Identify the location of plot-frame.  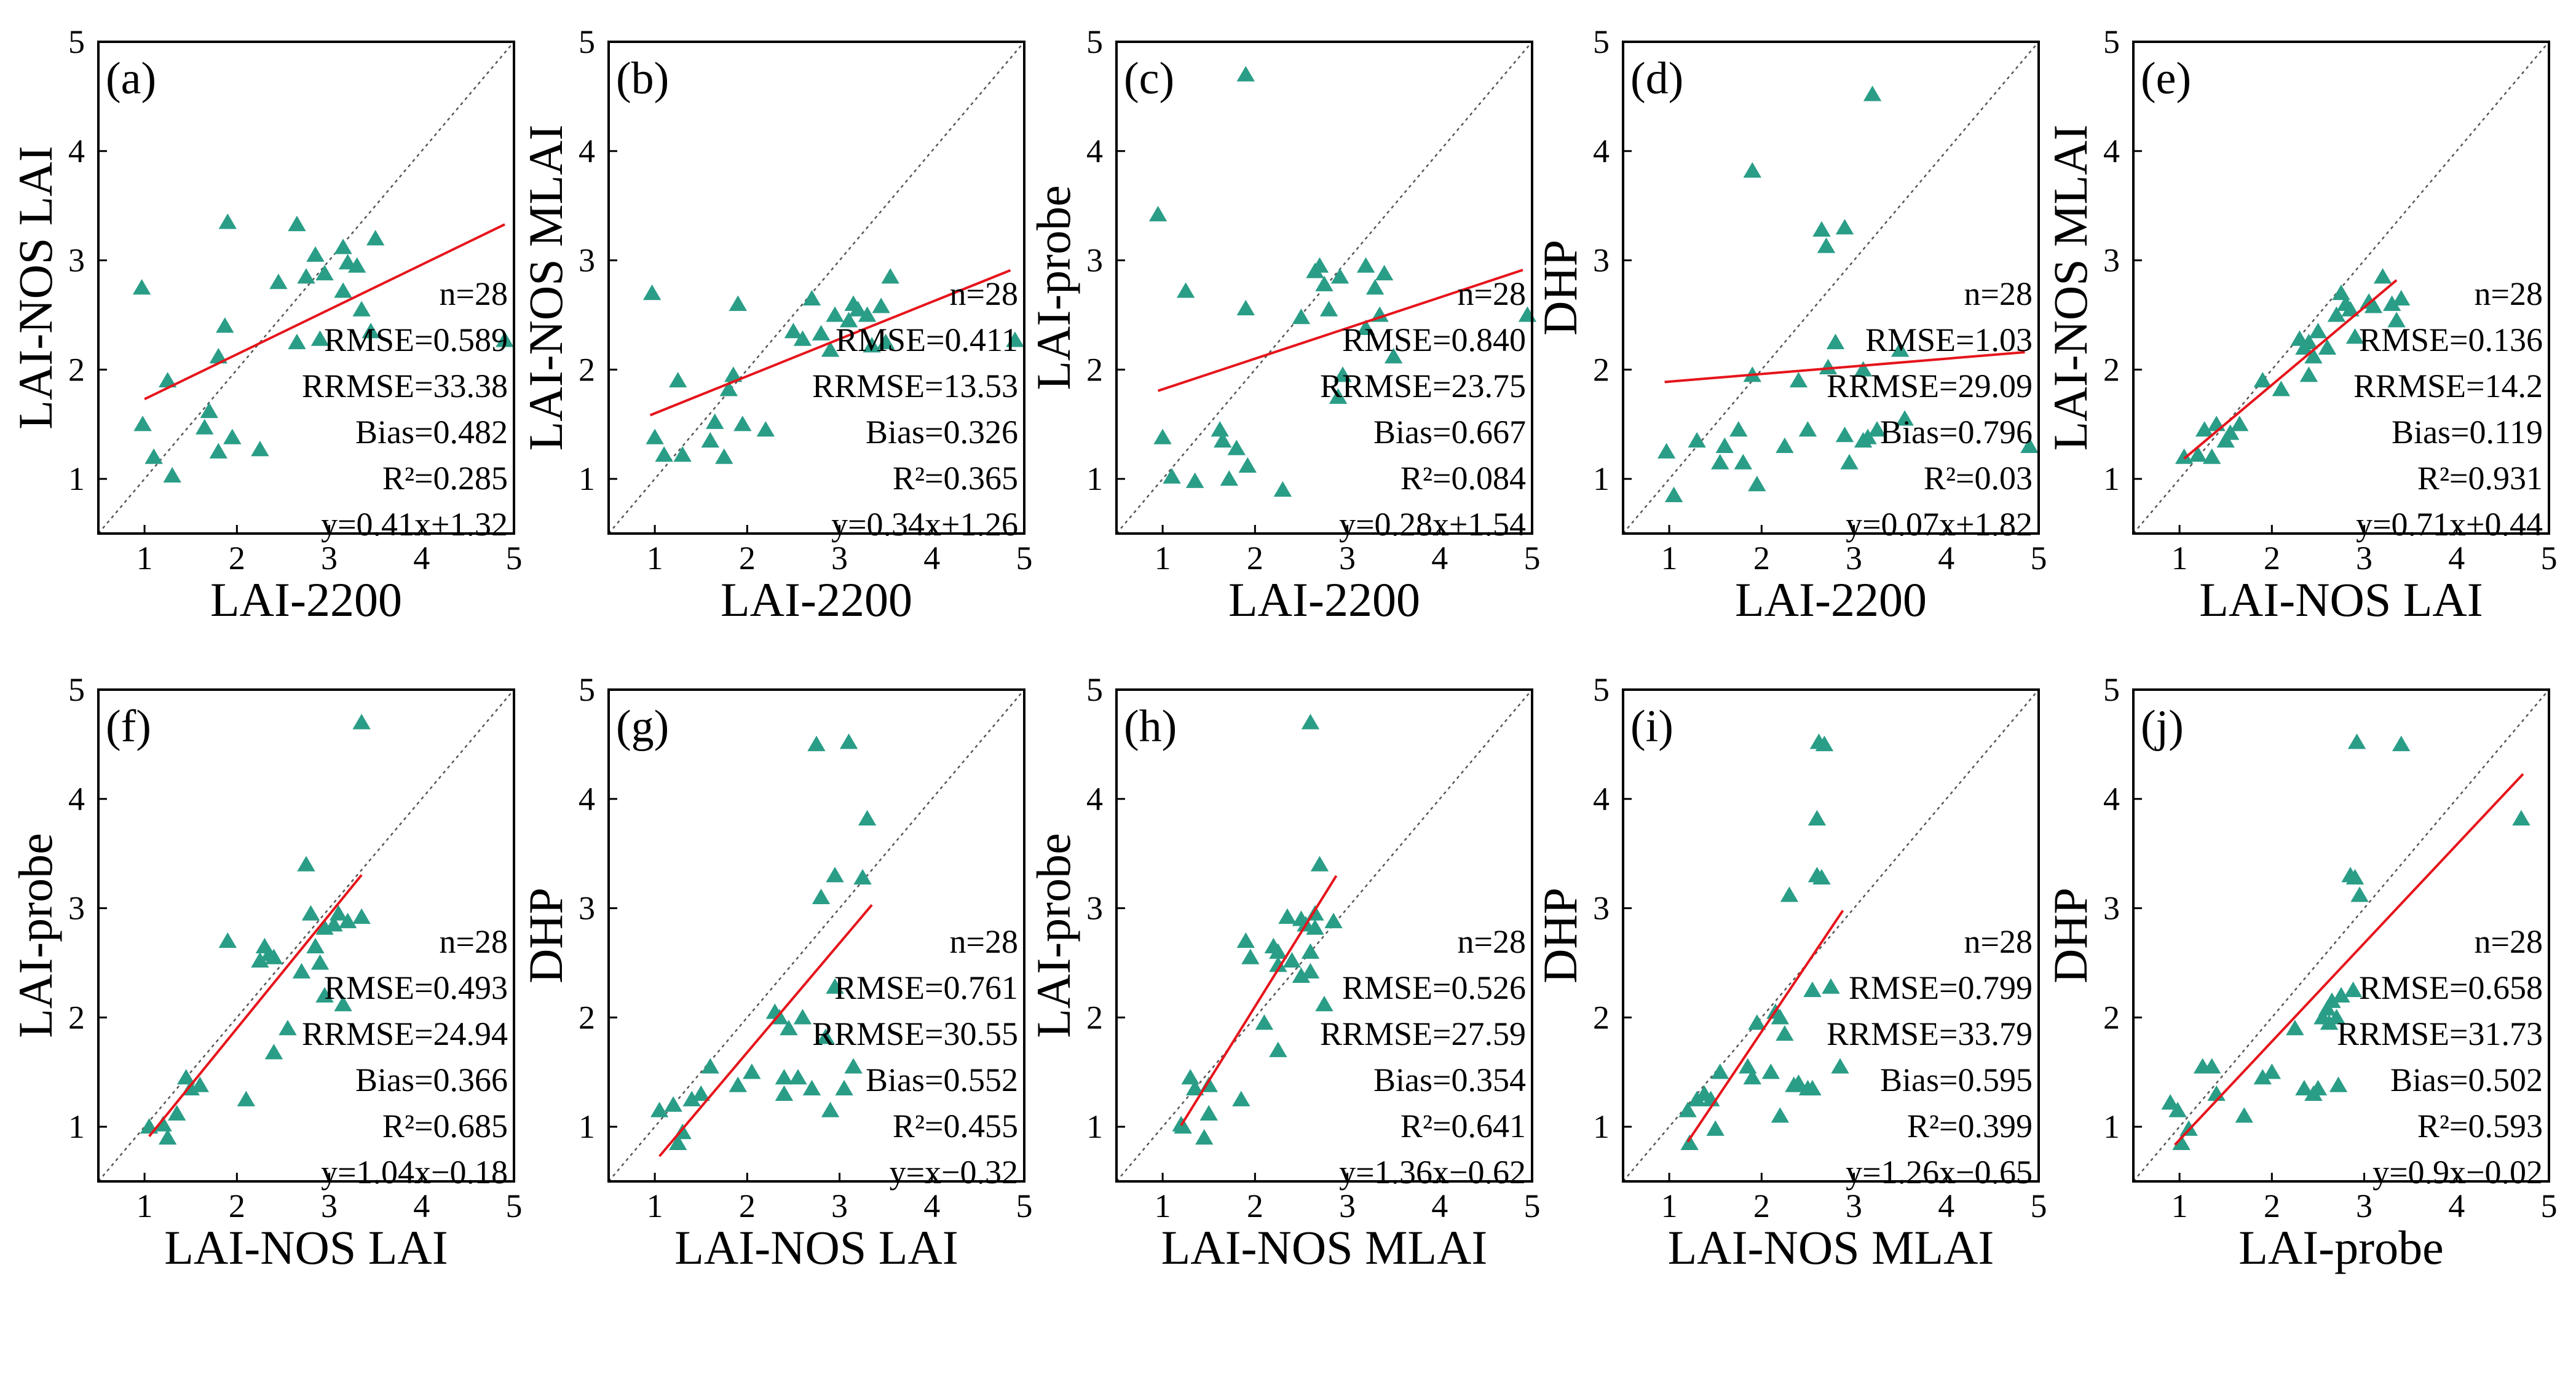
(306, 288).